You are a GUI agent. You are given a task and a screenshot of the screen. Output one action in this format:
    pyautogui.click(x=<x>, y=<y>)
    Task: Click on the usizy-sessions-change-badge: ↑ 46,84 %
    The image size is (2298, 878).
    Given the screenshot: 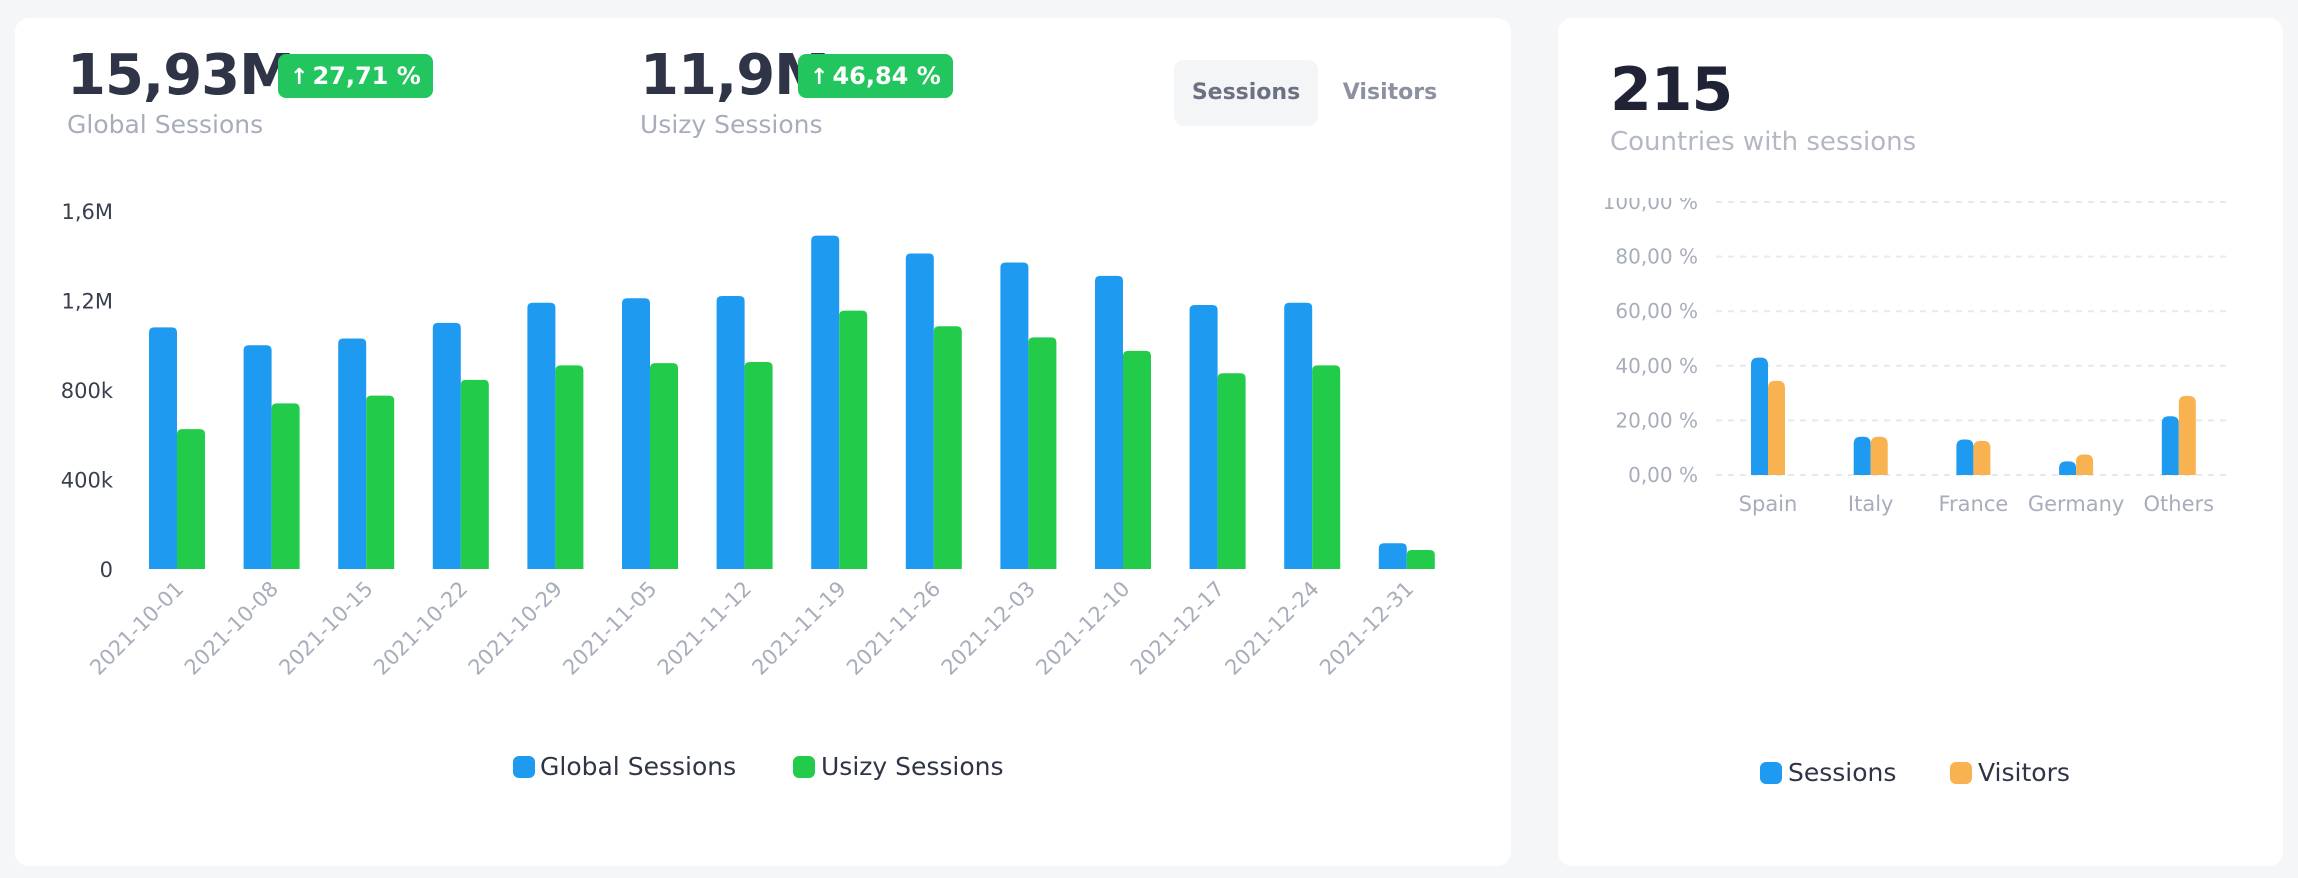 What is the action you would take?
    pyautogui.click(x=875, y=76)
    